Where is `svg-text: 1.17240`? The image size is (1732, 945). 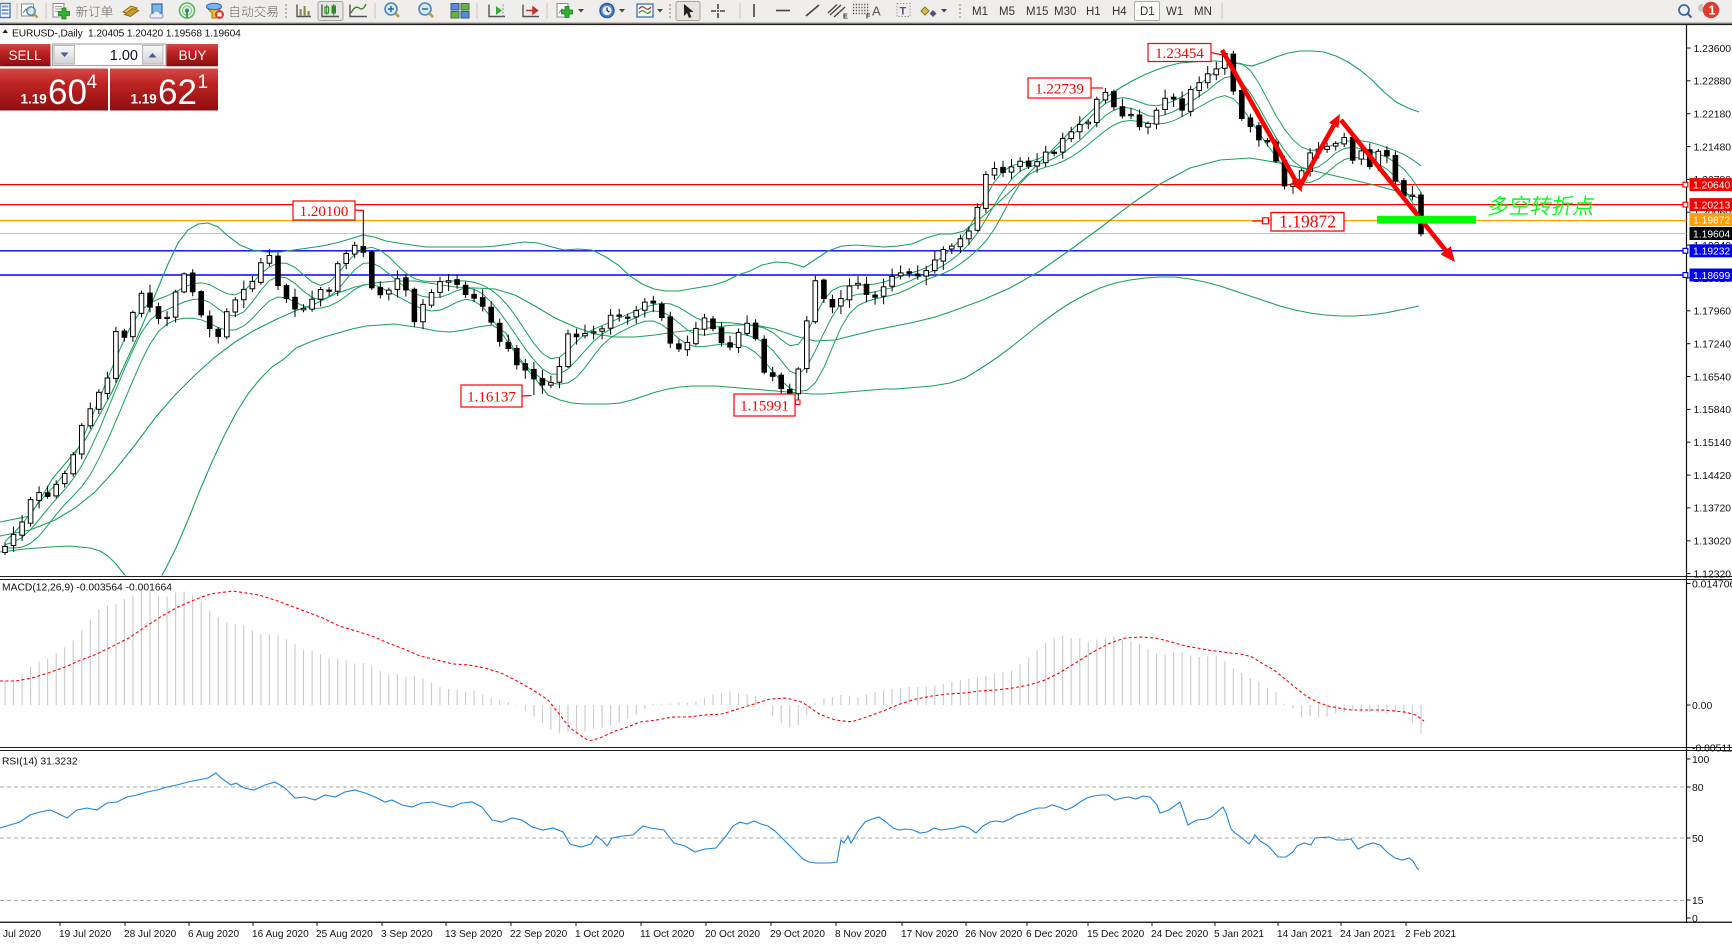 svg-text: 1.17240 is located at coordinates (1713, 345).